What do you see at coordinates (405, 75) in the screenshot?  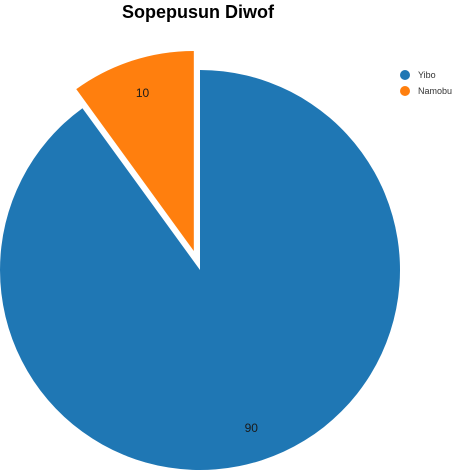 I see `legend-marker-yibo` at bounding box center [405, 75].